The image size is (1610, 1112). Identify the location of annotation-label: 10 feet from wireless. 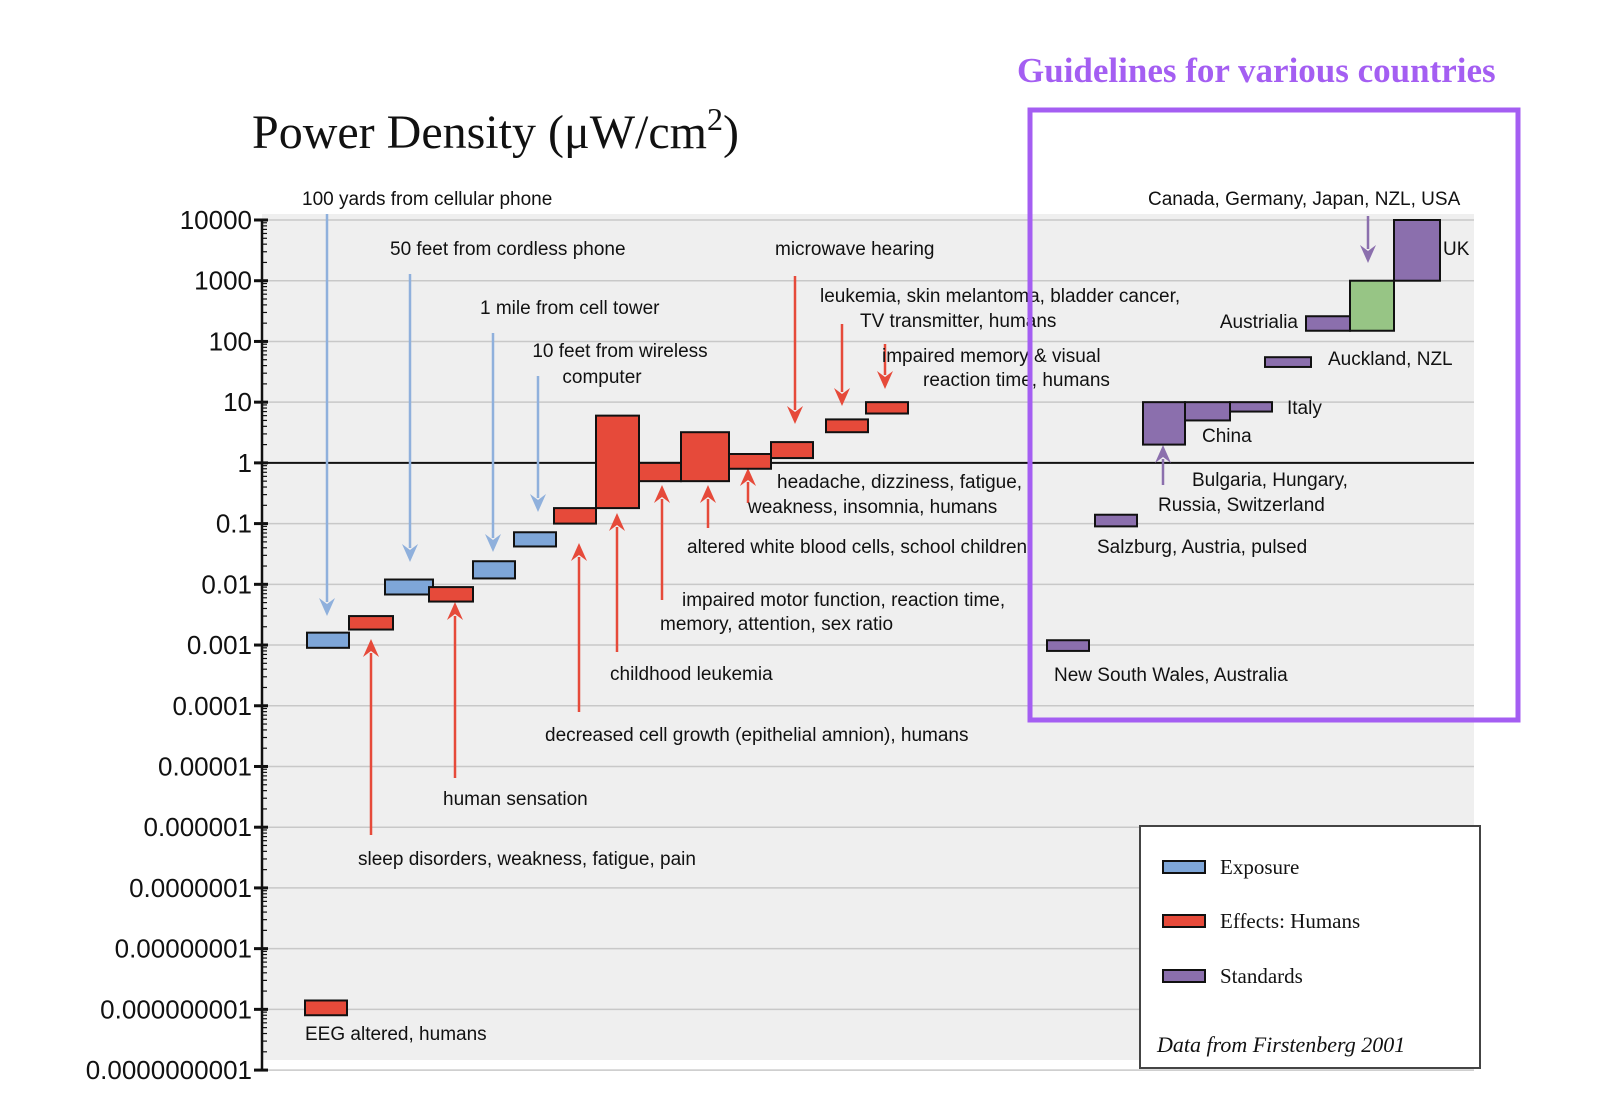
(619, 351).